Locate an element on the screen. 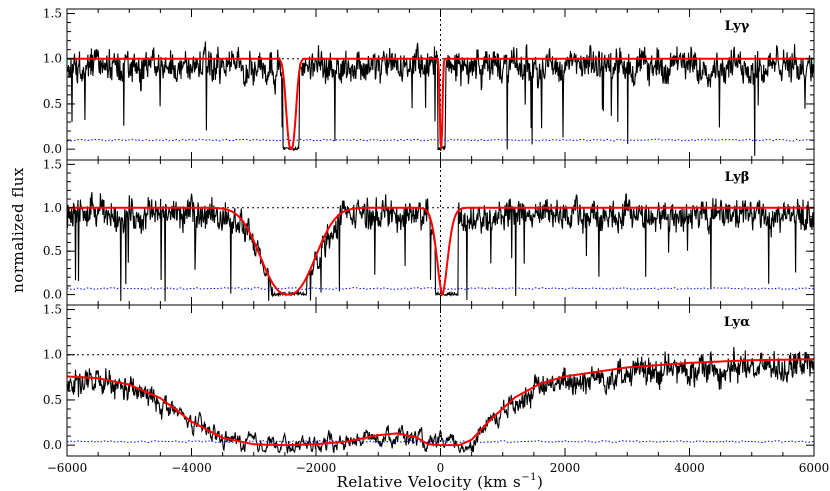 The height and width of the screenshot is (491, 830). panel-label: Lyα is located at coordinates (737, 322).